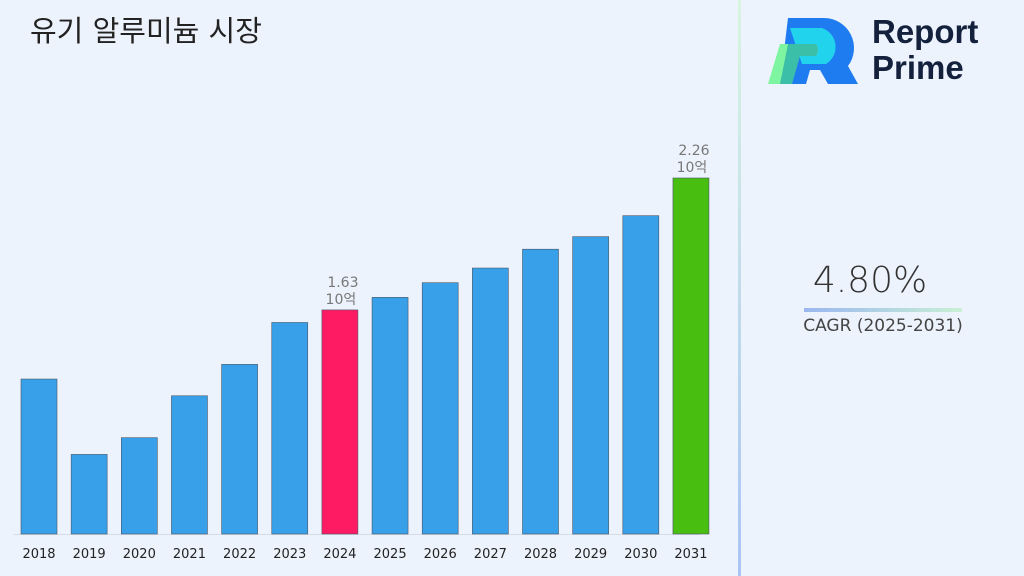  I want to click on x-tick-label: 2029, so click(590, 554).